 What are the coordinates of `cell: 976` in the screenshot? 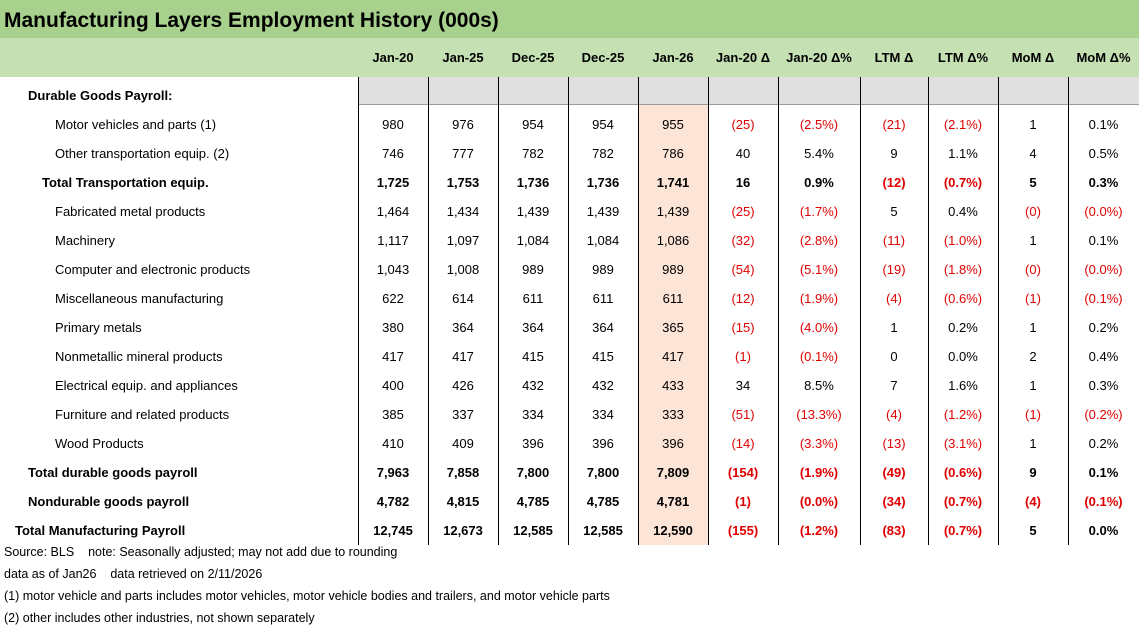 It's located at (463, 124).